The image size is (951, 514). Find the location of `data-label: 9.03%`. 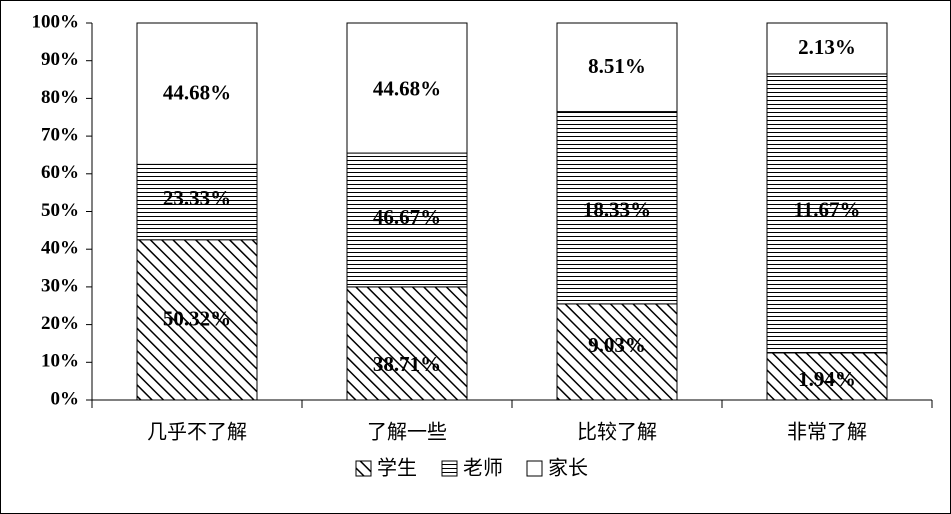

data-label: 9.03% is located at coordinates (617, 345).